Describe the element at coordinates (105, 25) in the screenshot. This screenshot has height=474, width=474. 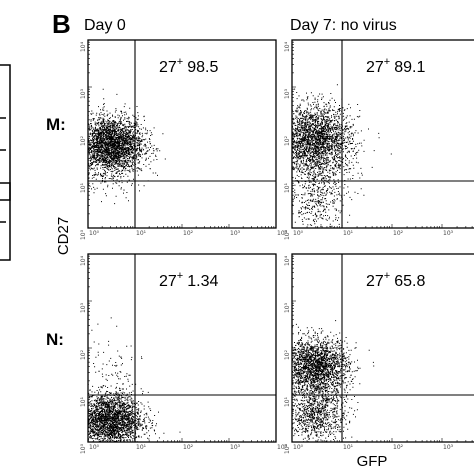
I see `column-title-day0: Day 0` at that location.